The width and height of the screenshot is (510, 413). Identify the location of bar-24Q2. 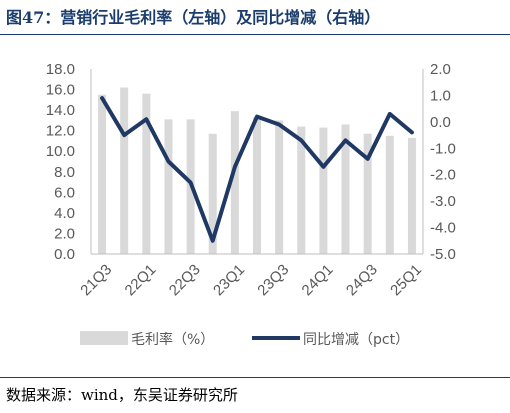
(345, 189).